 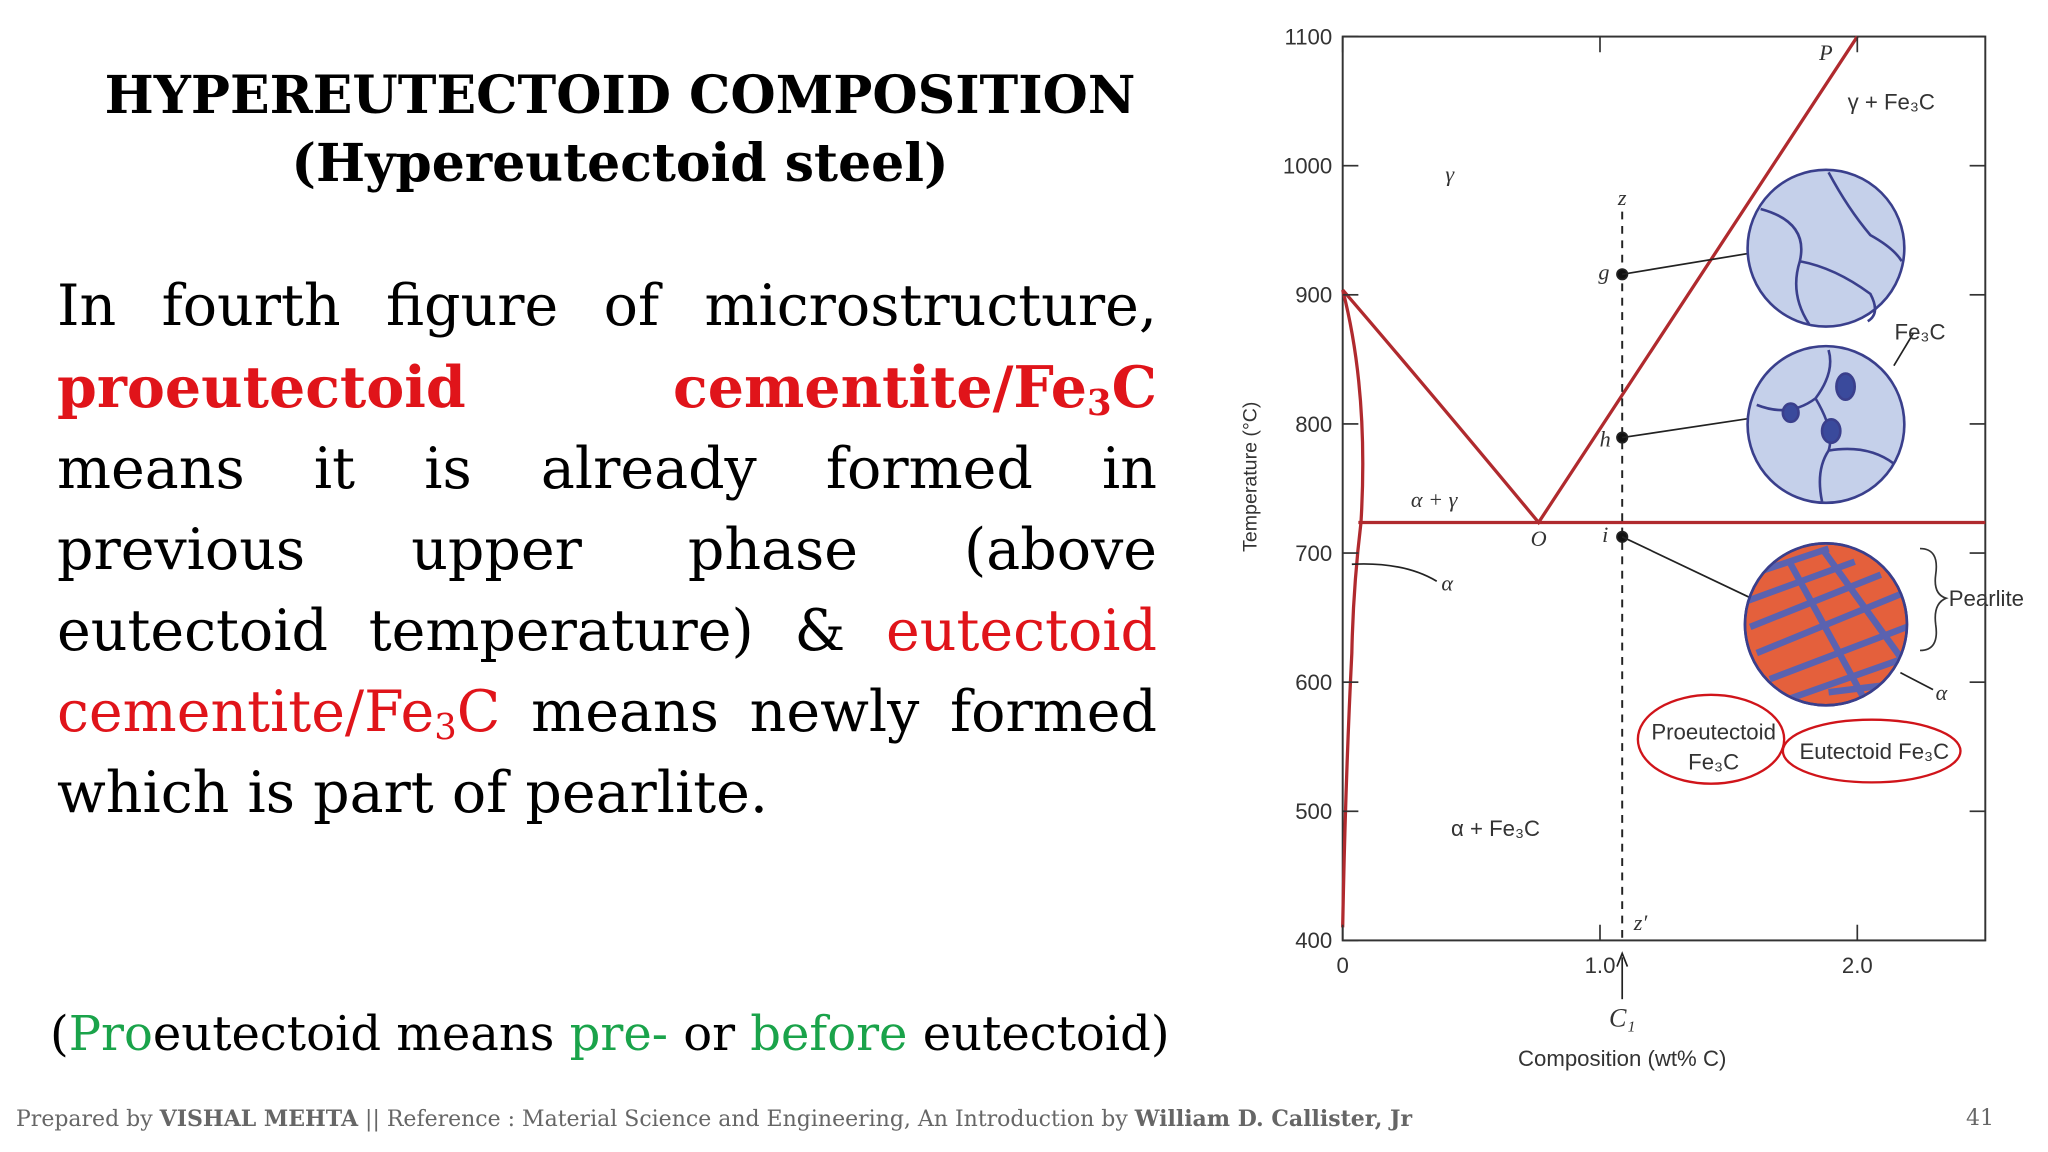 I want to click on brace, so click(x=1934, y=599).